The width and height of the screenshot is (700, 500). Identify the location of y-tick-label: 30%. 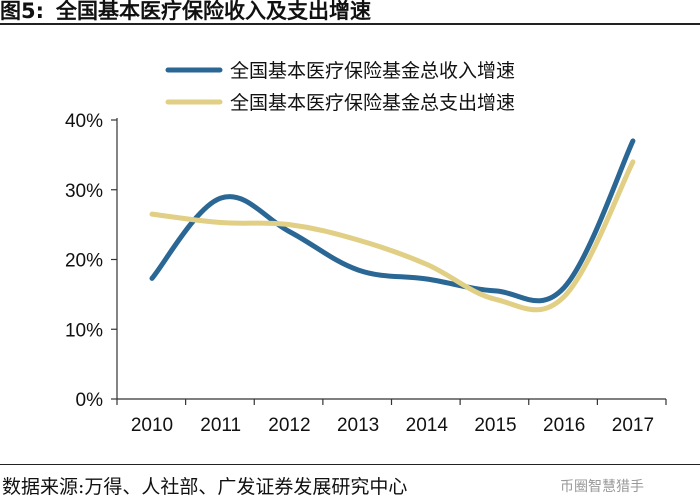
(84, 191).